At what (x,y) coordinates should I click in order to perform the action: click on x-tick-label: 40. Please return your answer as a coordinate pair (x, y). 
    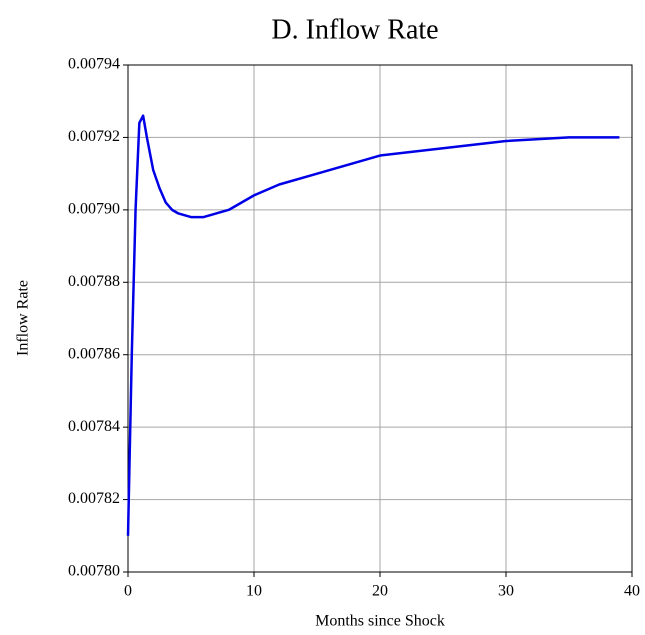
    Looking at the image, I should click on (632, 591).